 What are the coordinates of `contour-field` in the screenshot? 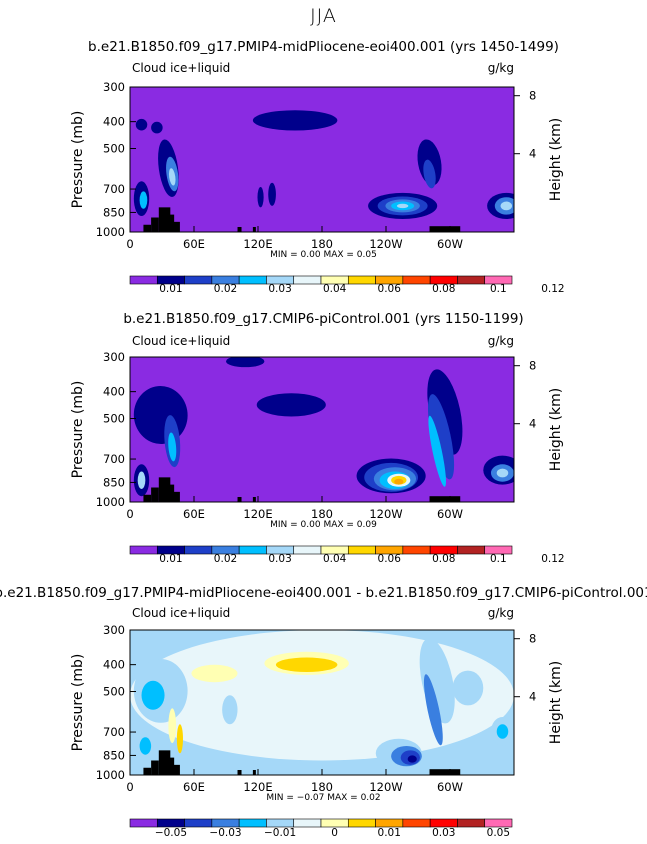 It's located at (322, 159).